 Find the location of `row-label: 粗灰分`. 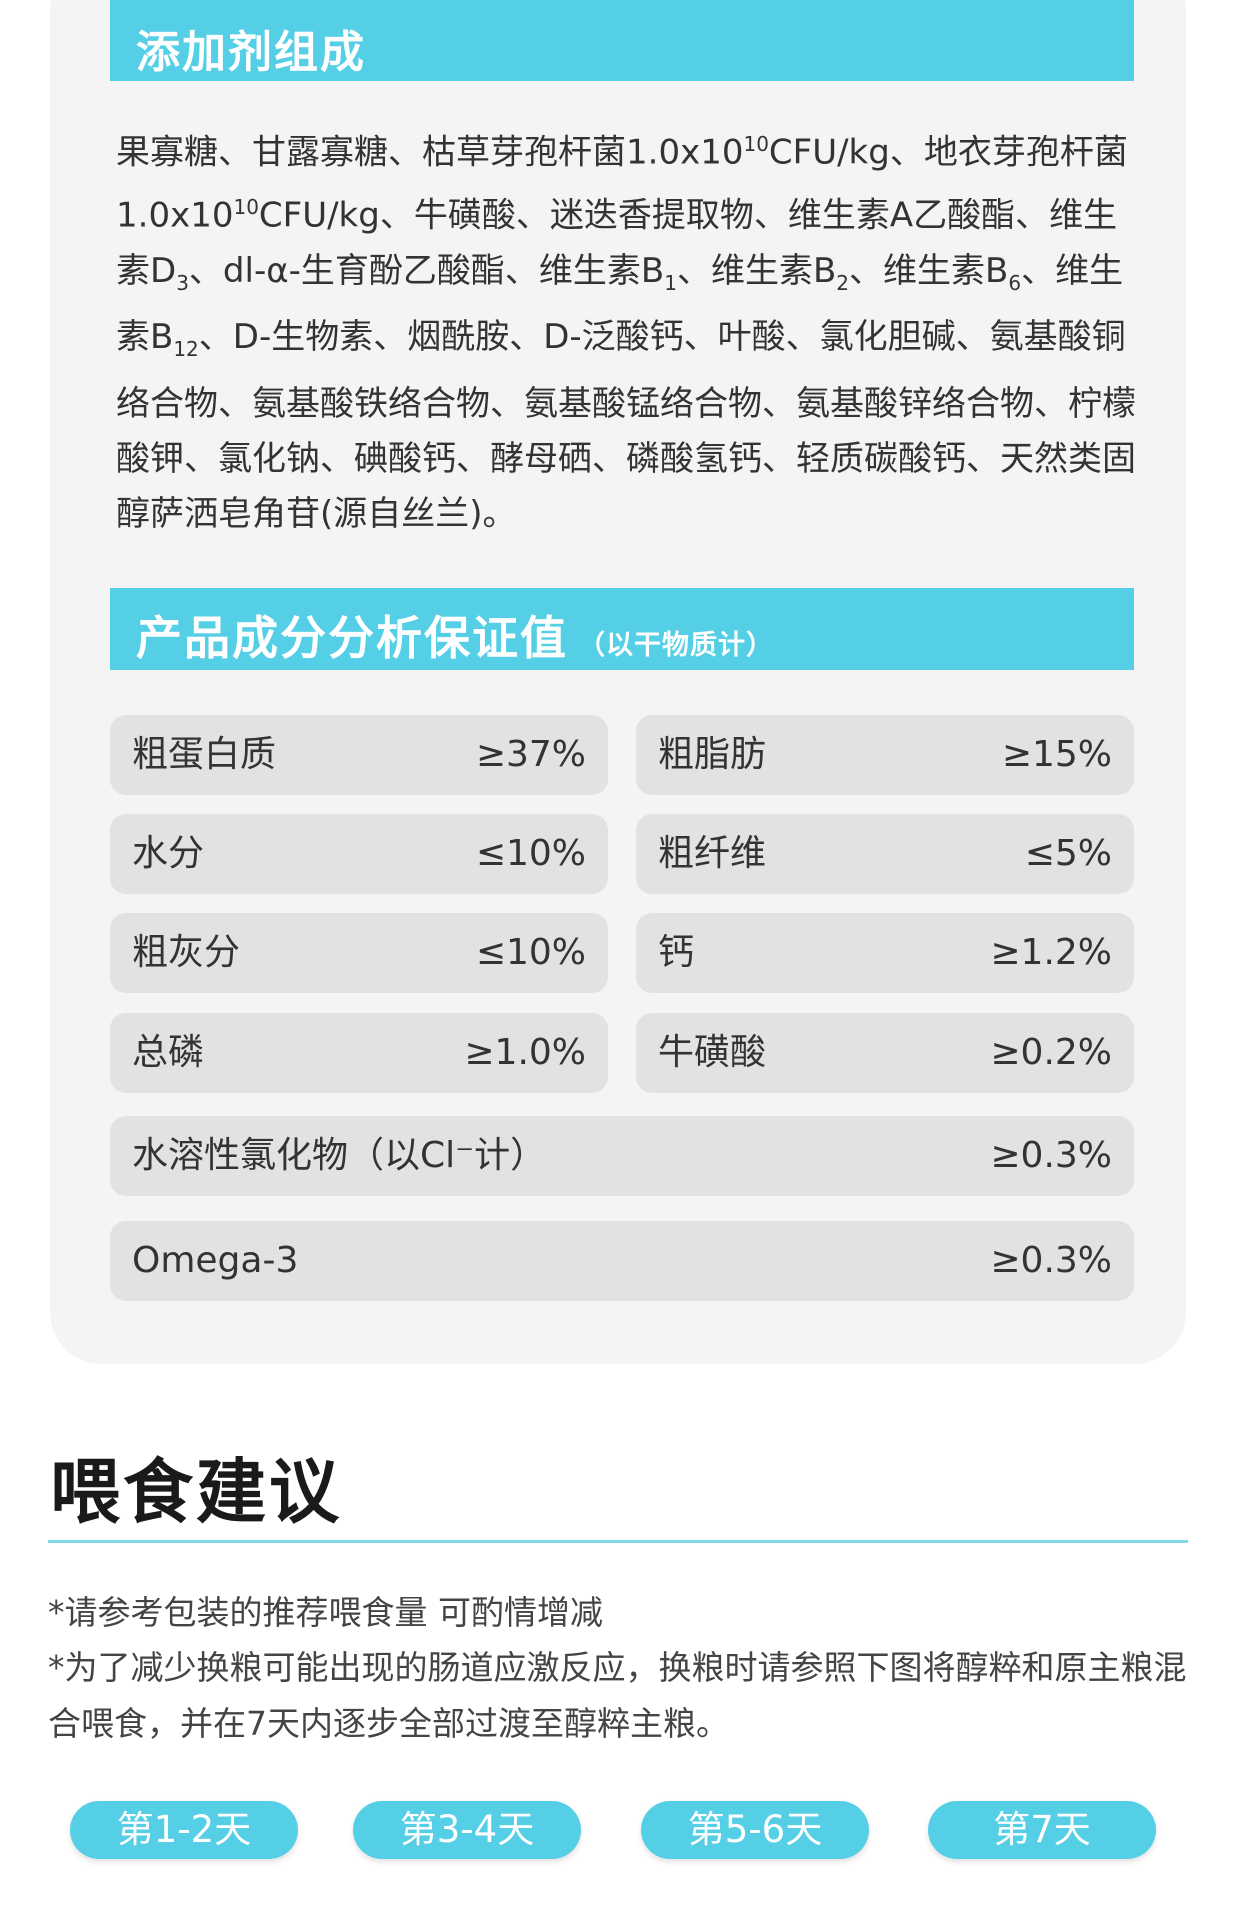

row-label: 粗灰分 is located at coordinates (186, 952).